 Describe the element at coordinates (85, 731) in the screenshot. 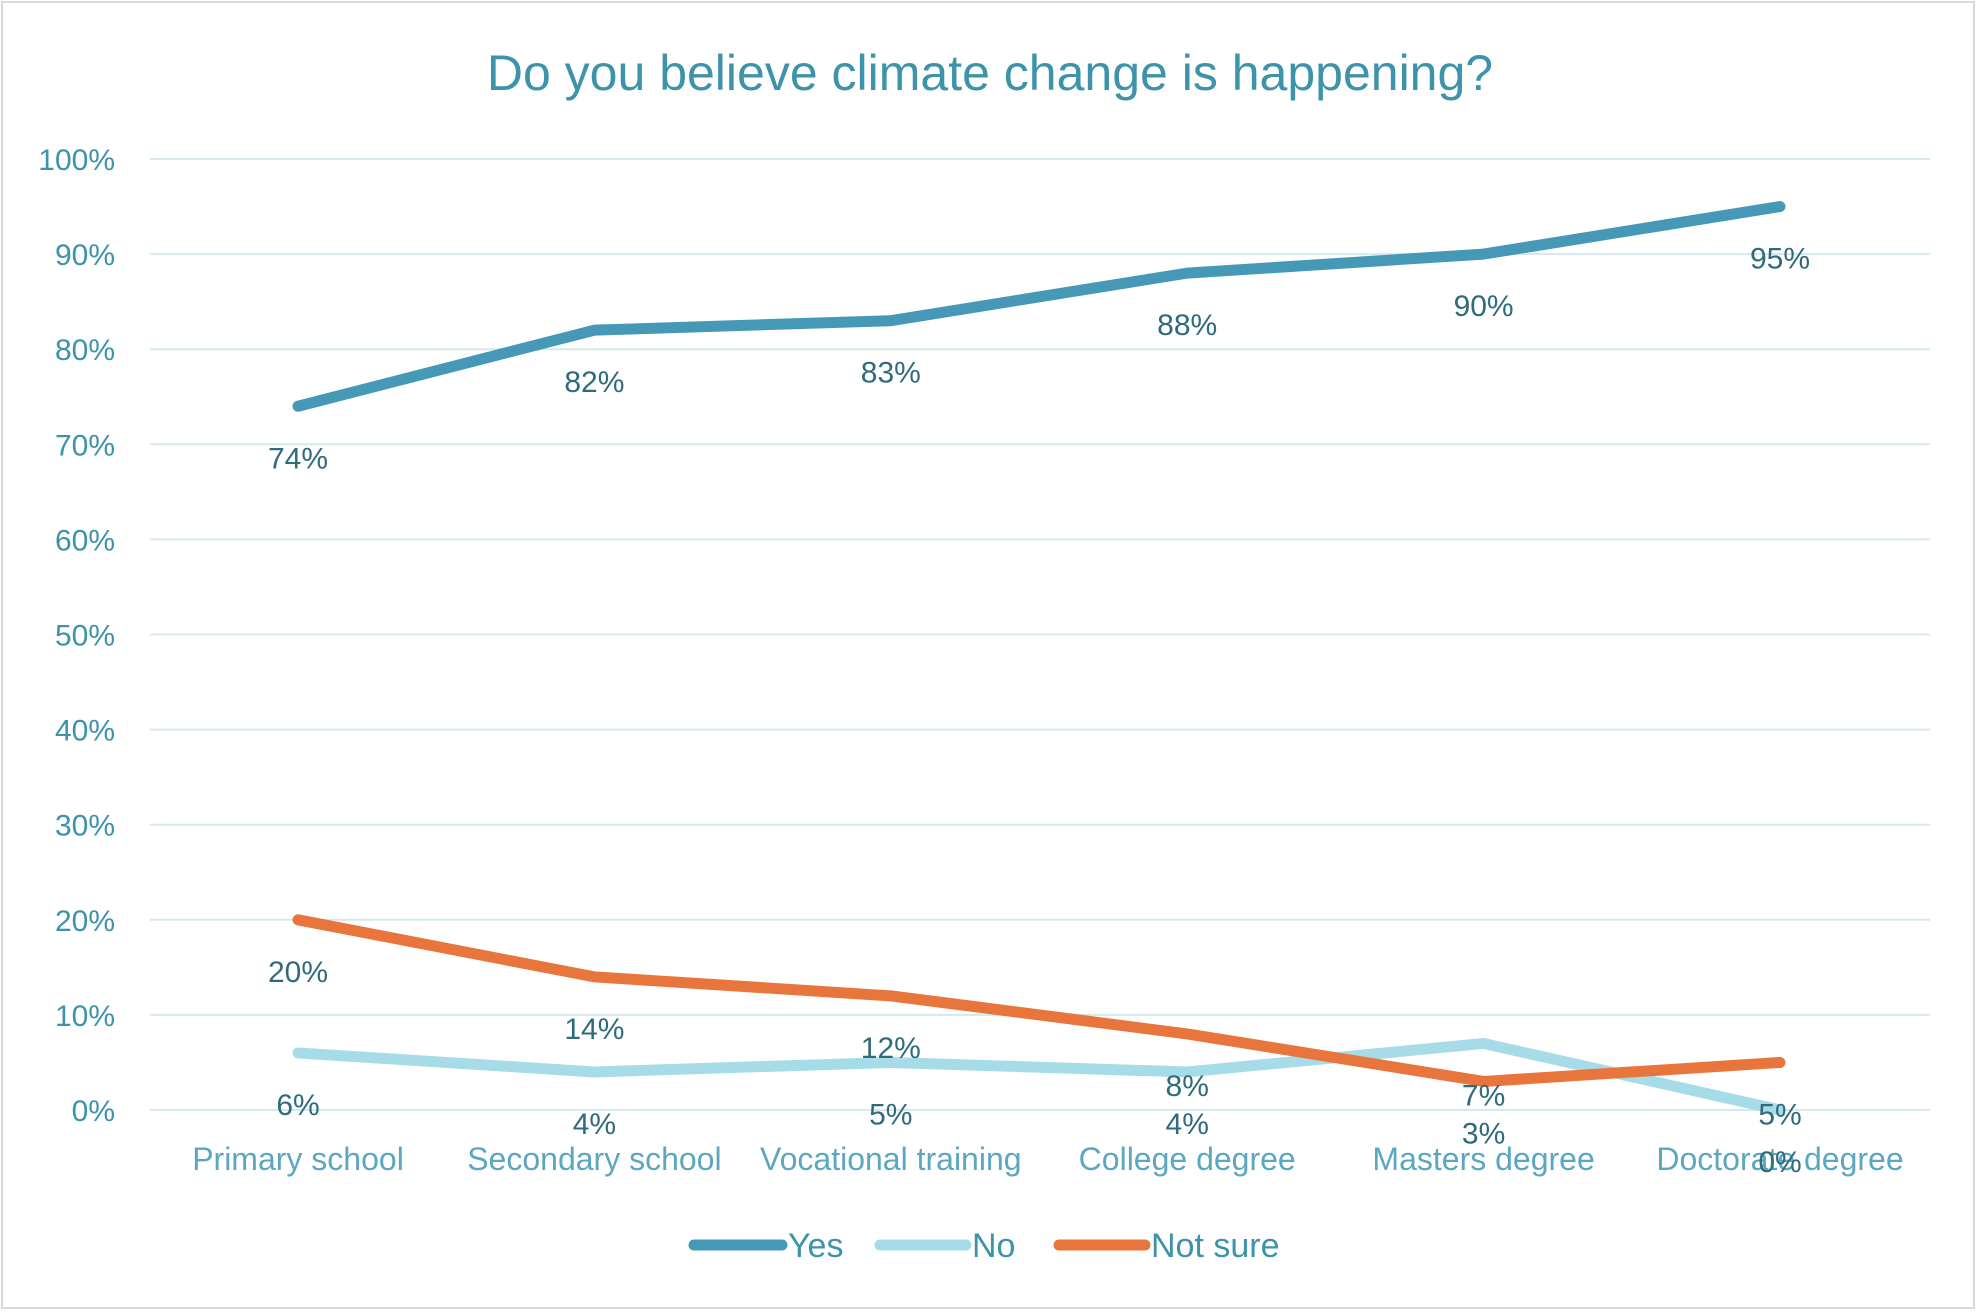

I see `y-tick-label: 40%` at that location.